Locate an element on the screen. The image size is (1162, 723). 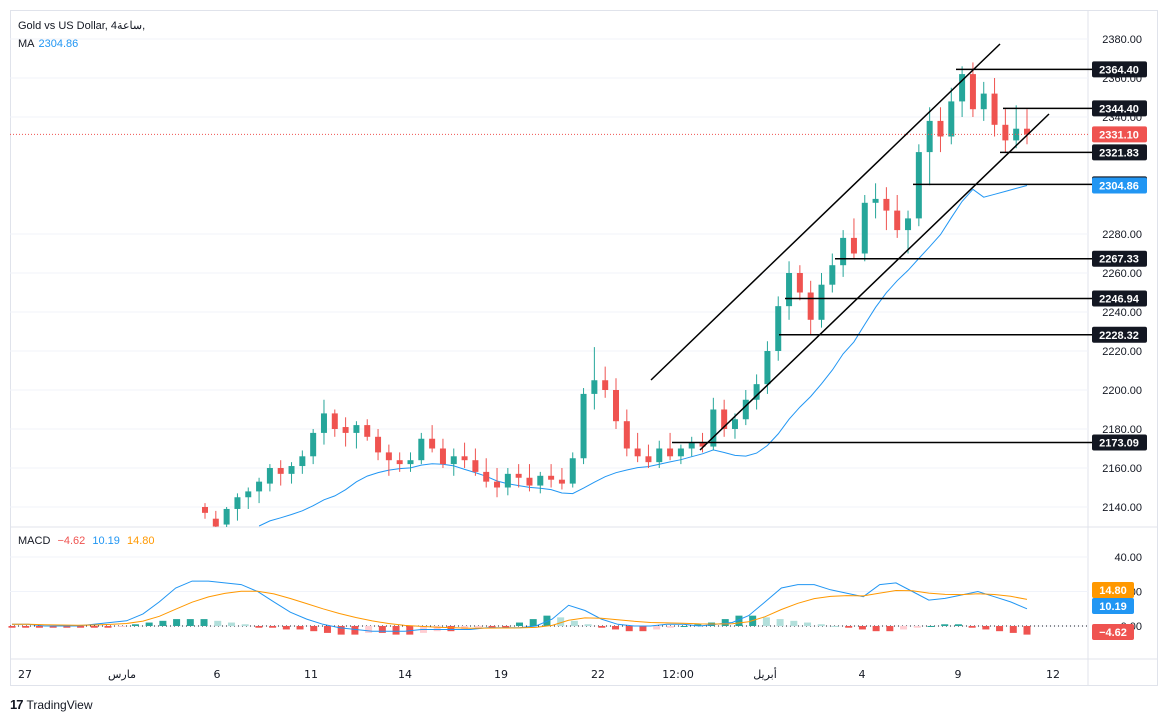
y-tick-label: 2280.00 is located at coordinates (1122, 235).